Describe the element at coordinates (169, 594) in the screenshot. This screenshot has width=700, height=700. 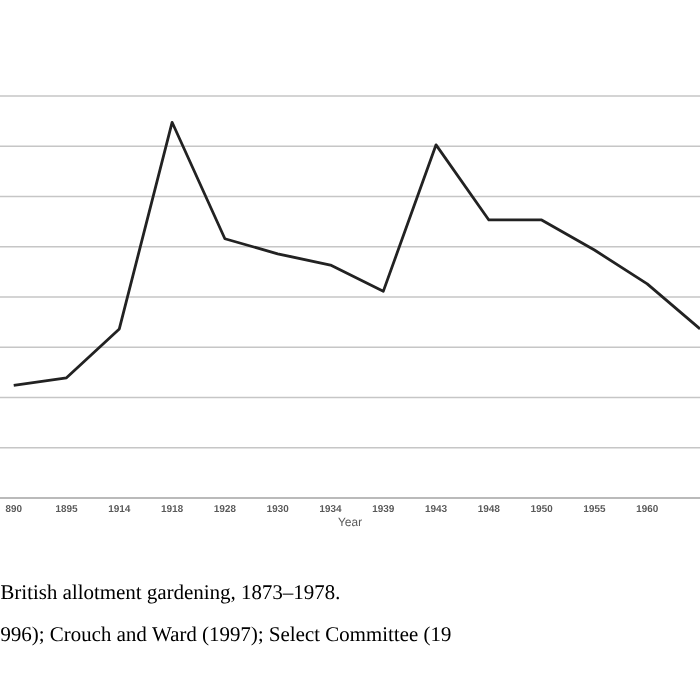
I see `text: British allotment gardening, 1873–1978.` at that location.